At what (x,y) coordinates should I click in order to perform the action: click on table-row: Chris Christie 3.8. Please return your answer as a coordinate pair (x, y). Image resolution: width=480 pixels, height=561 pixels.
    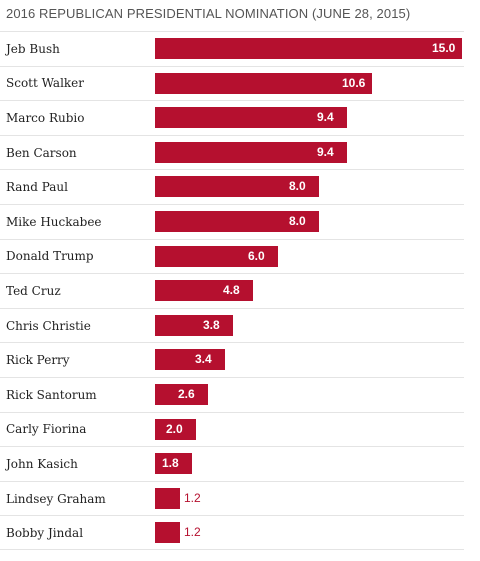
    Looking at the image, I should click on (232, 325).